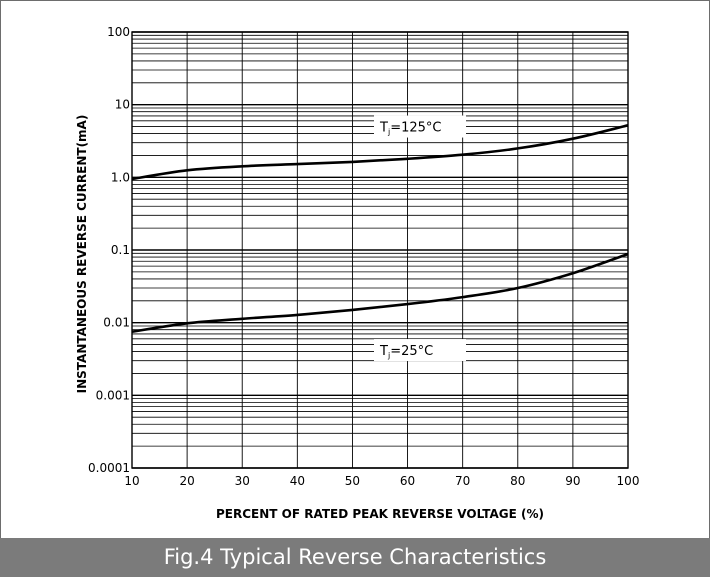 The width and height of the screenshot is (710, 577). Describe the element at coordinates (410, 129) in the screenshot. I see `annotation-label-0: Tj=125°C` at that location.